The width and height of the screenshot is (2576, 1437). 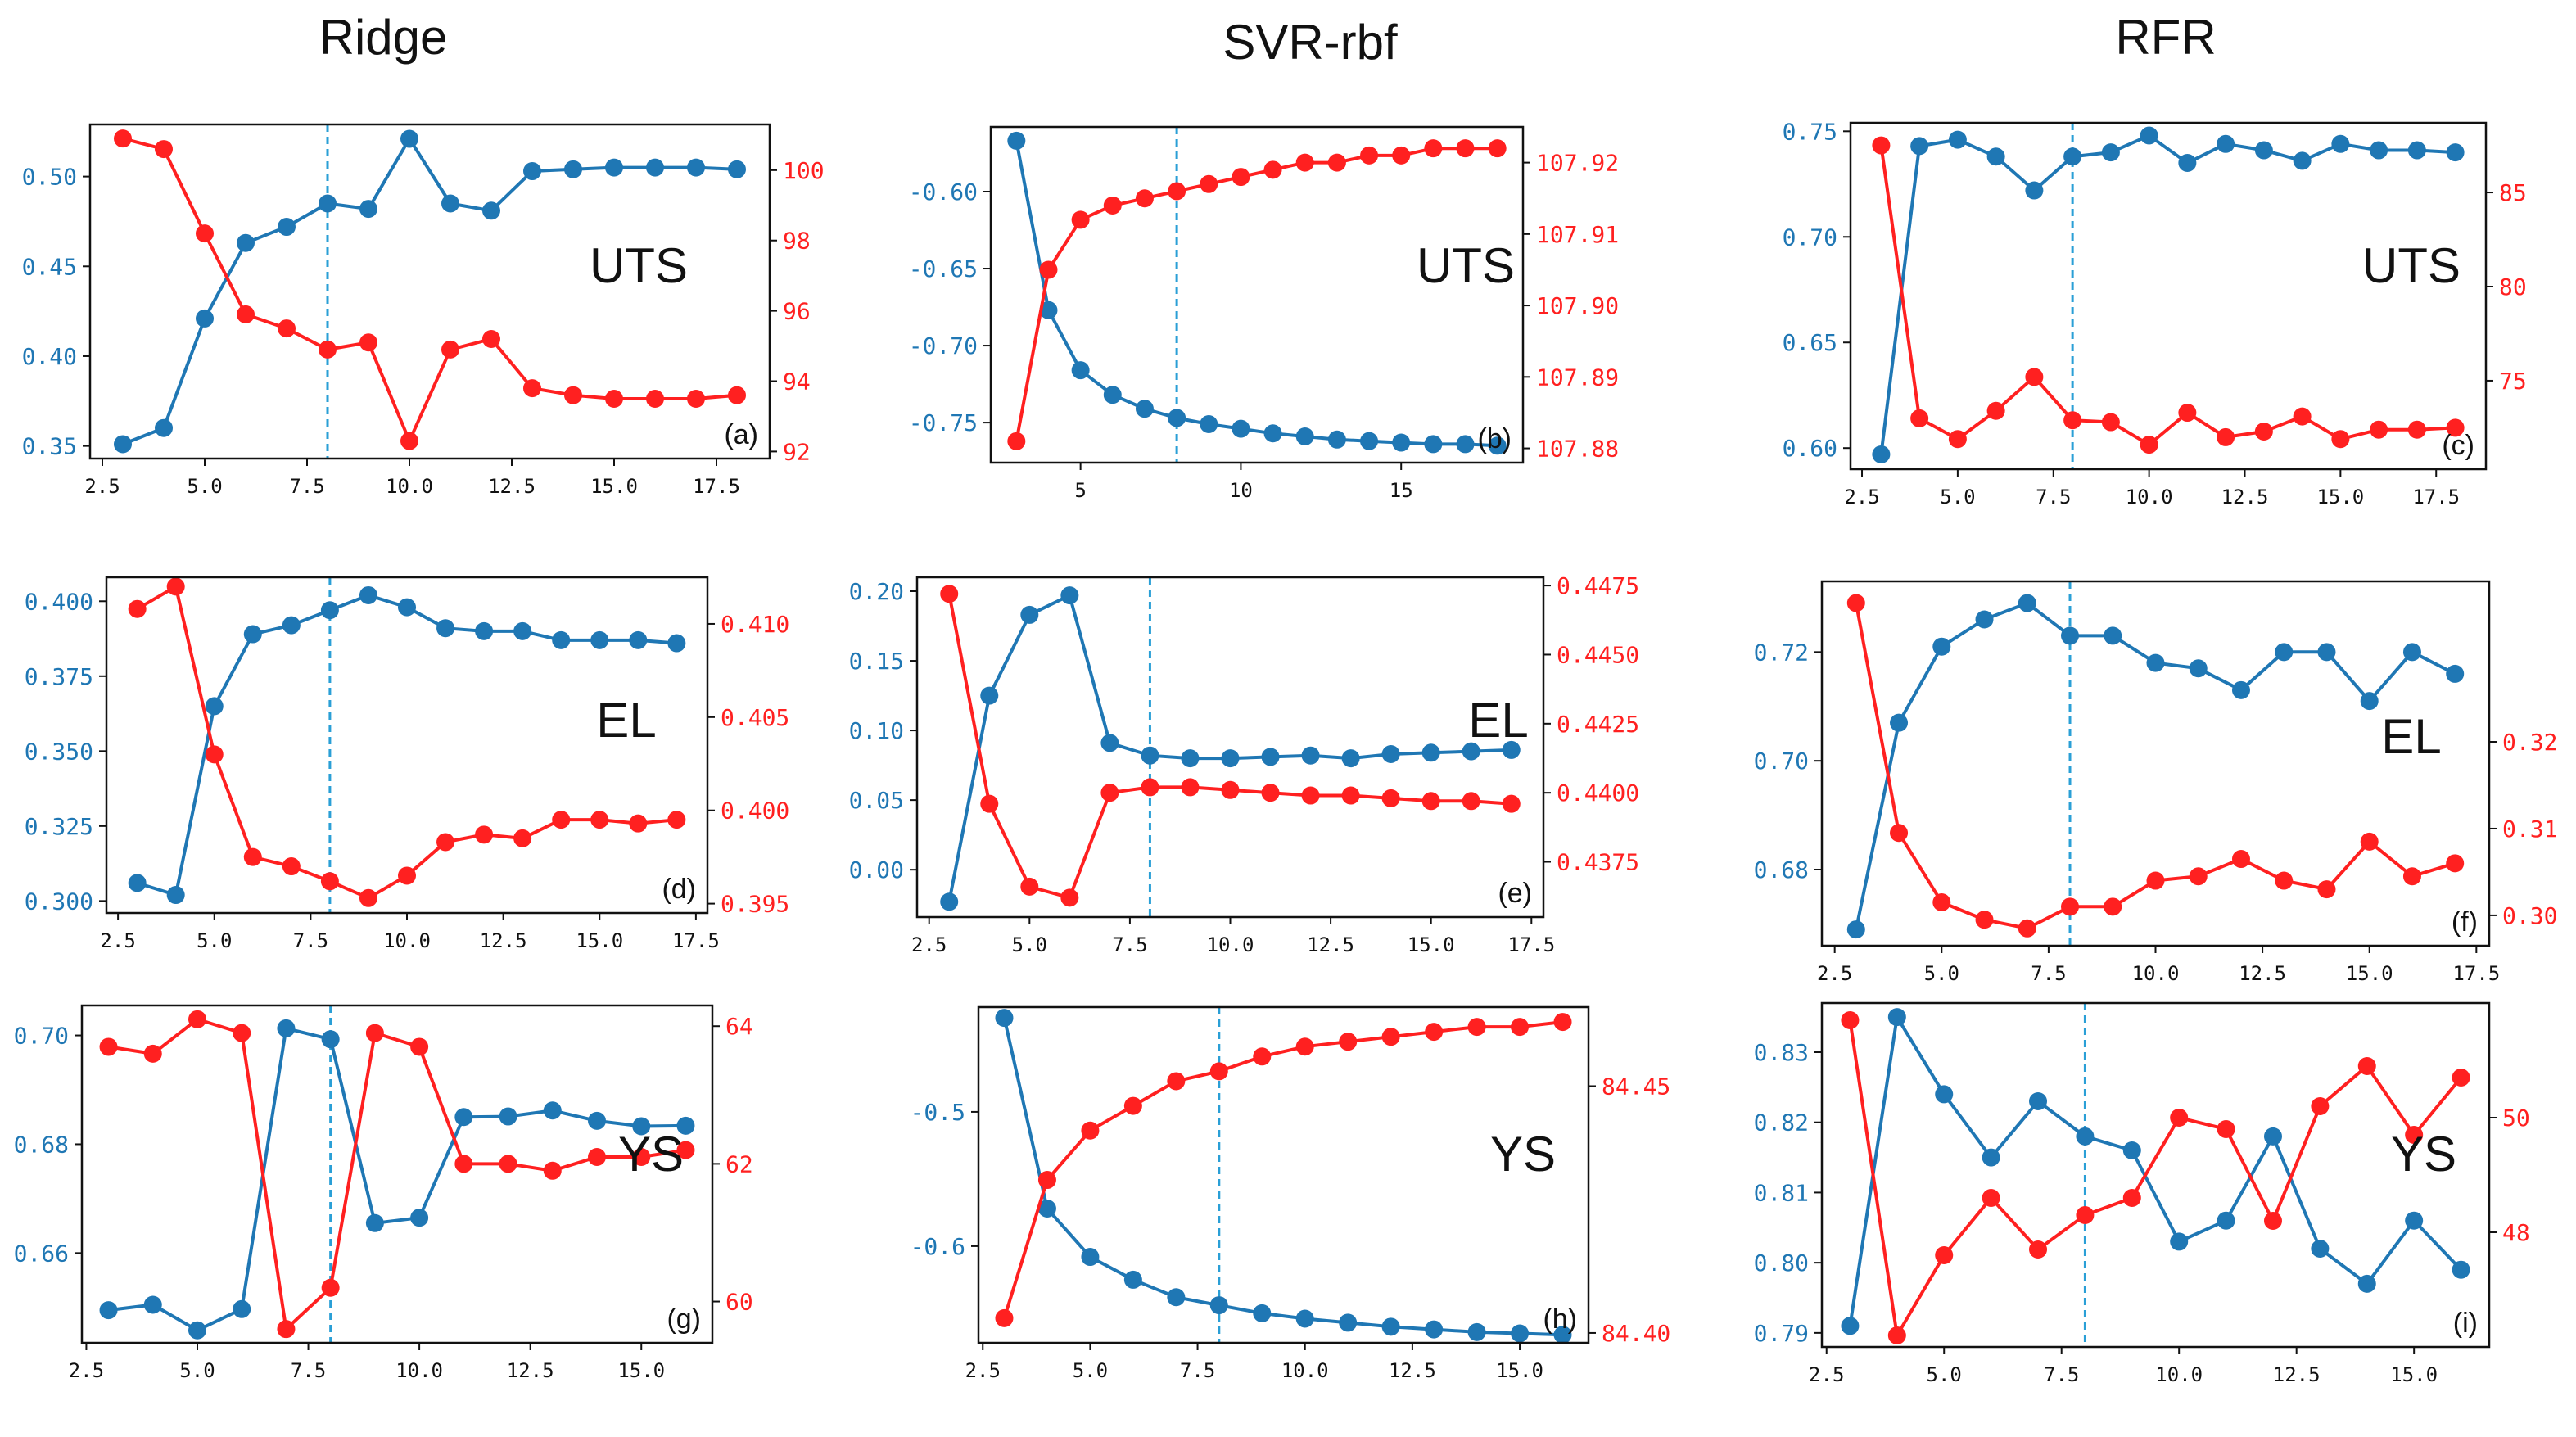 I want to click on panel-label-b: (b), so click(x=1494, y=438).